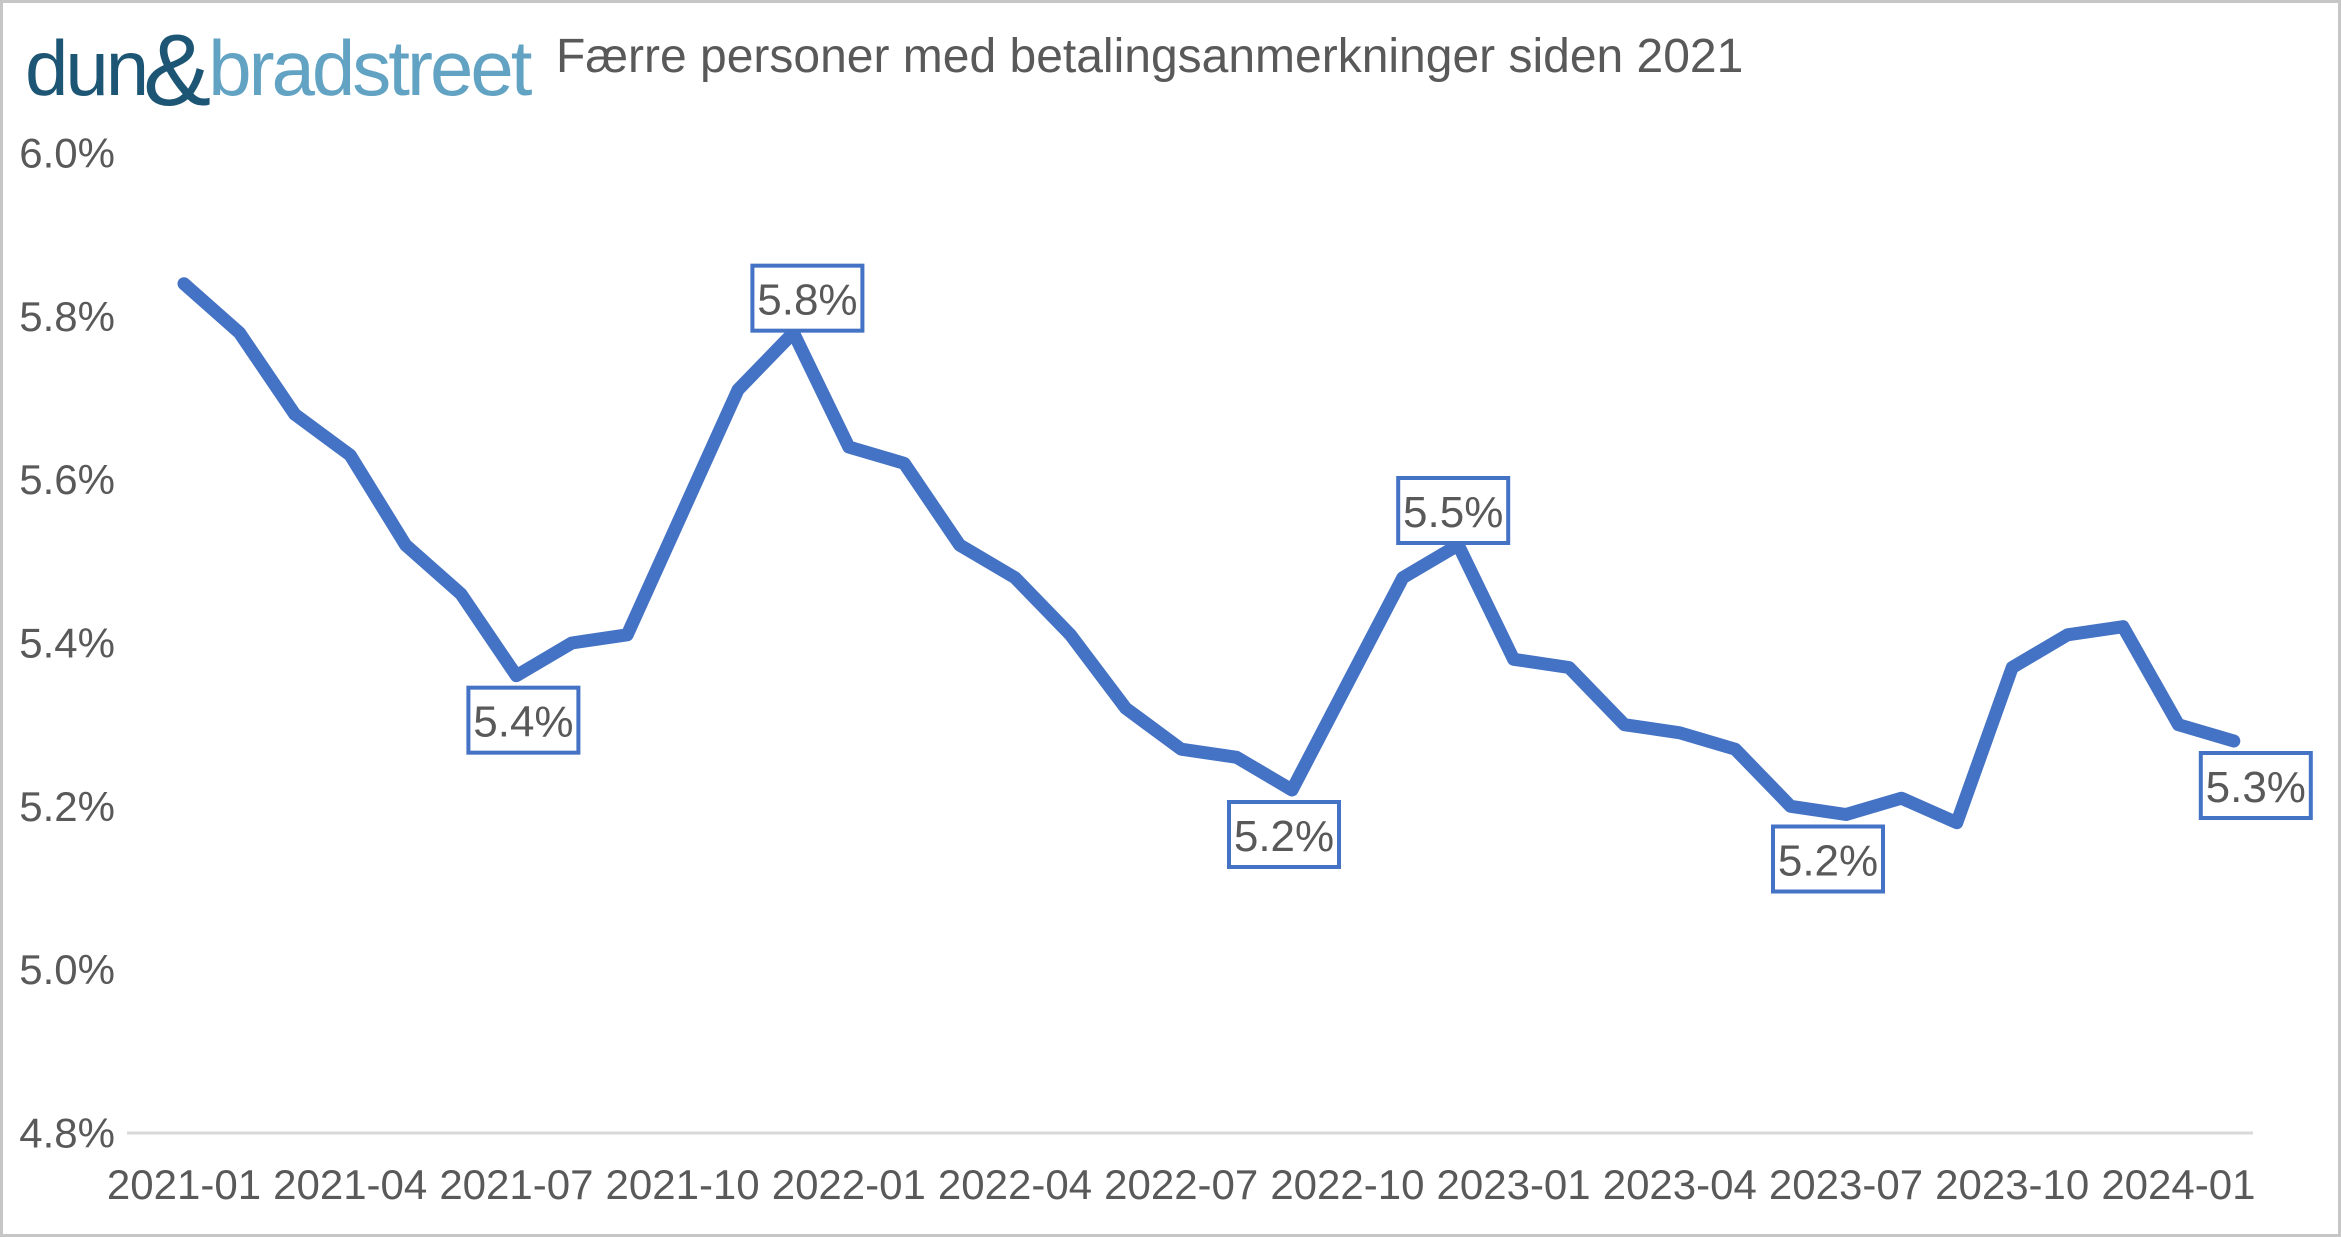  What do you see at coordinates (516, 1184) in the screenshot?
I see `x-axis-label: 2021-07` at bounding box center [516, 1184].